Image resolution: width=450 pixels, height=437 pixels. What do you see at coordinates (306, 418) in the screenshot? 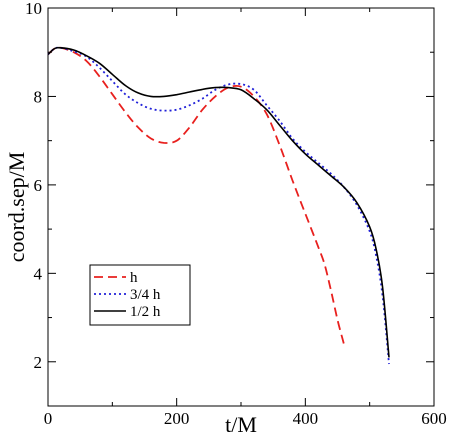
I see `x-tick-label: 400` at bounding box center [306, 418].